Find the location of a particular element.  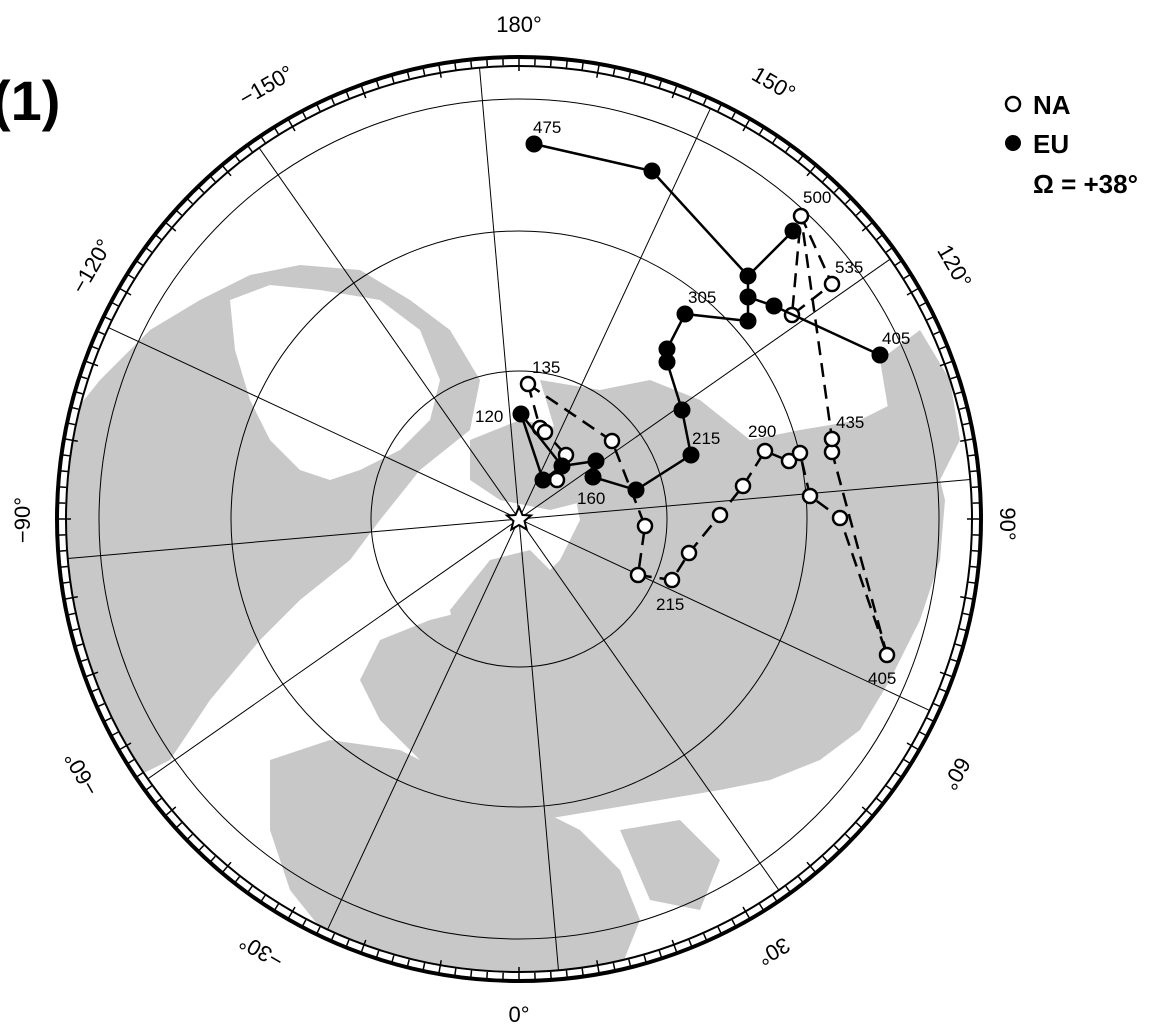

track-na-points is located at coordinates (707, 435).